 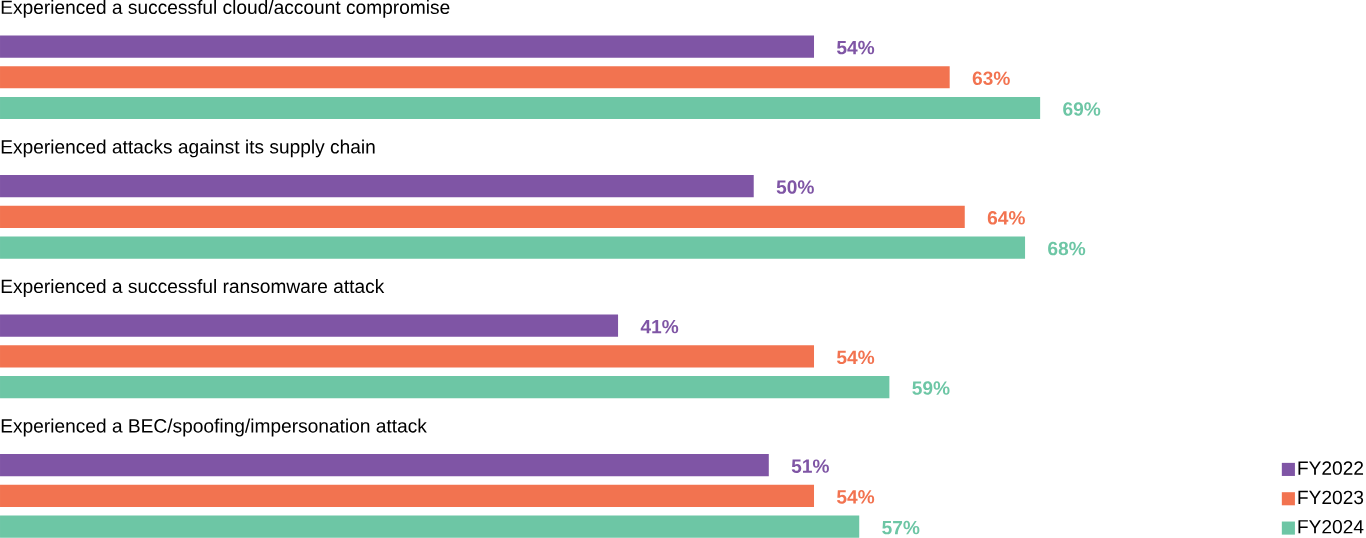 What do you see at coordinates (225, 9) in the screenshot?
I see `y-tick-label: Experienced a successful cloud/account compromise` at bounding box center [225, 9].